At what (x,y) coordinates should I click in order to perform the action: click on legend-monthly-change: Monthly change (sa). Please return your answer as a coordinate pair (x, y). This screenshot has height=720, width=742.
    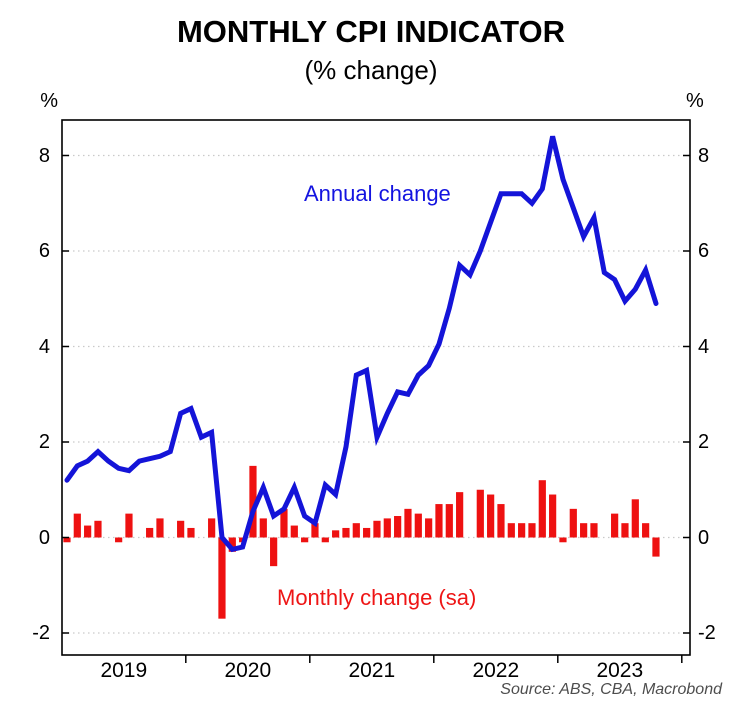
    Looking at the image, I should click on (377, 597).